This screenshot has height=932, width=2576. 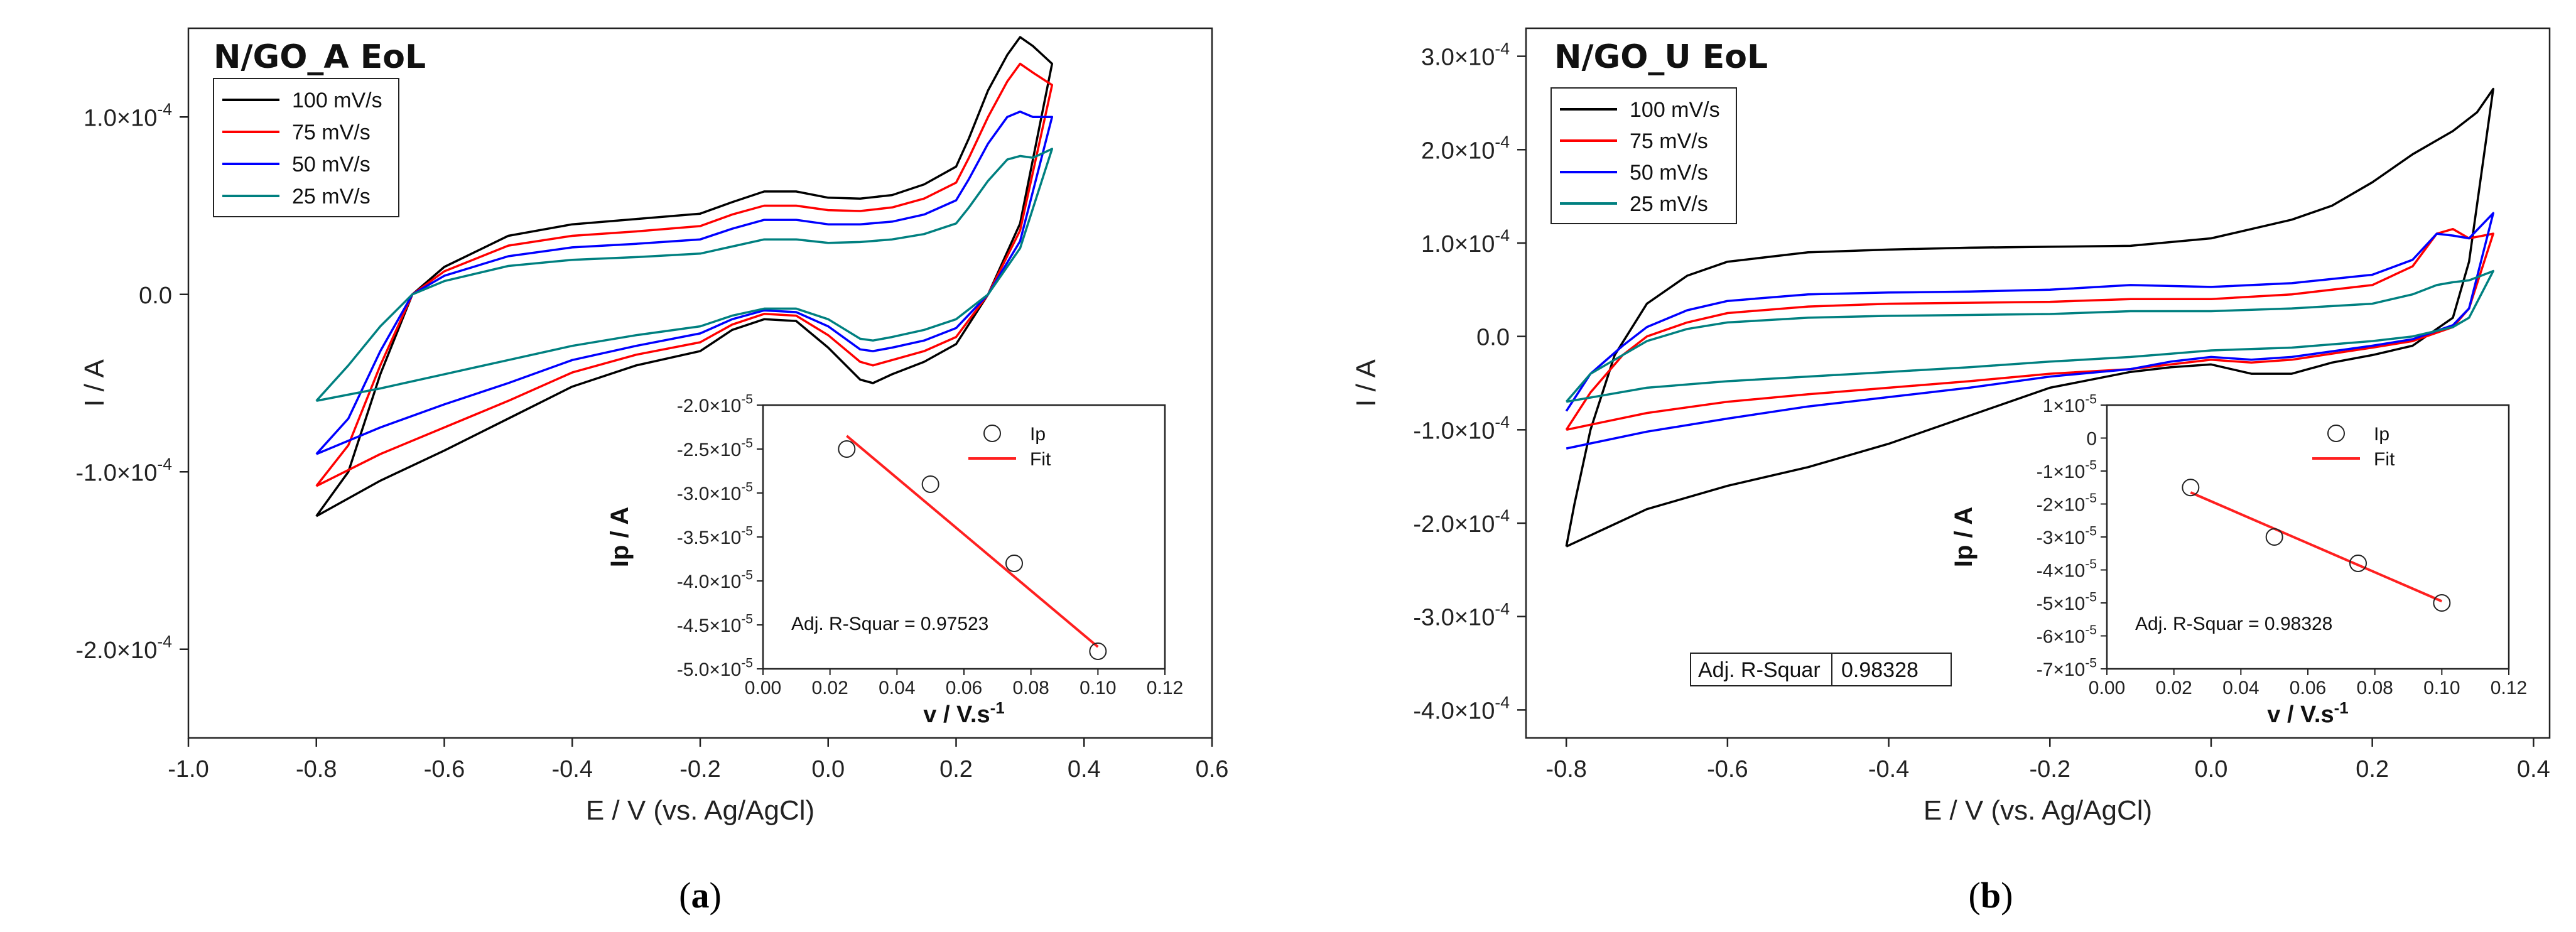 What do you see at coordinates (2067, 635) in the screenshot?
I see `inset-y-tick-label: -6×10⁻⁵` at bounding box center [2067, 635].